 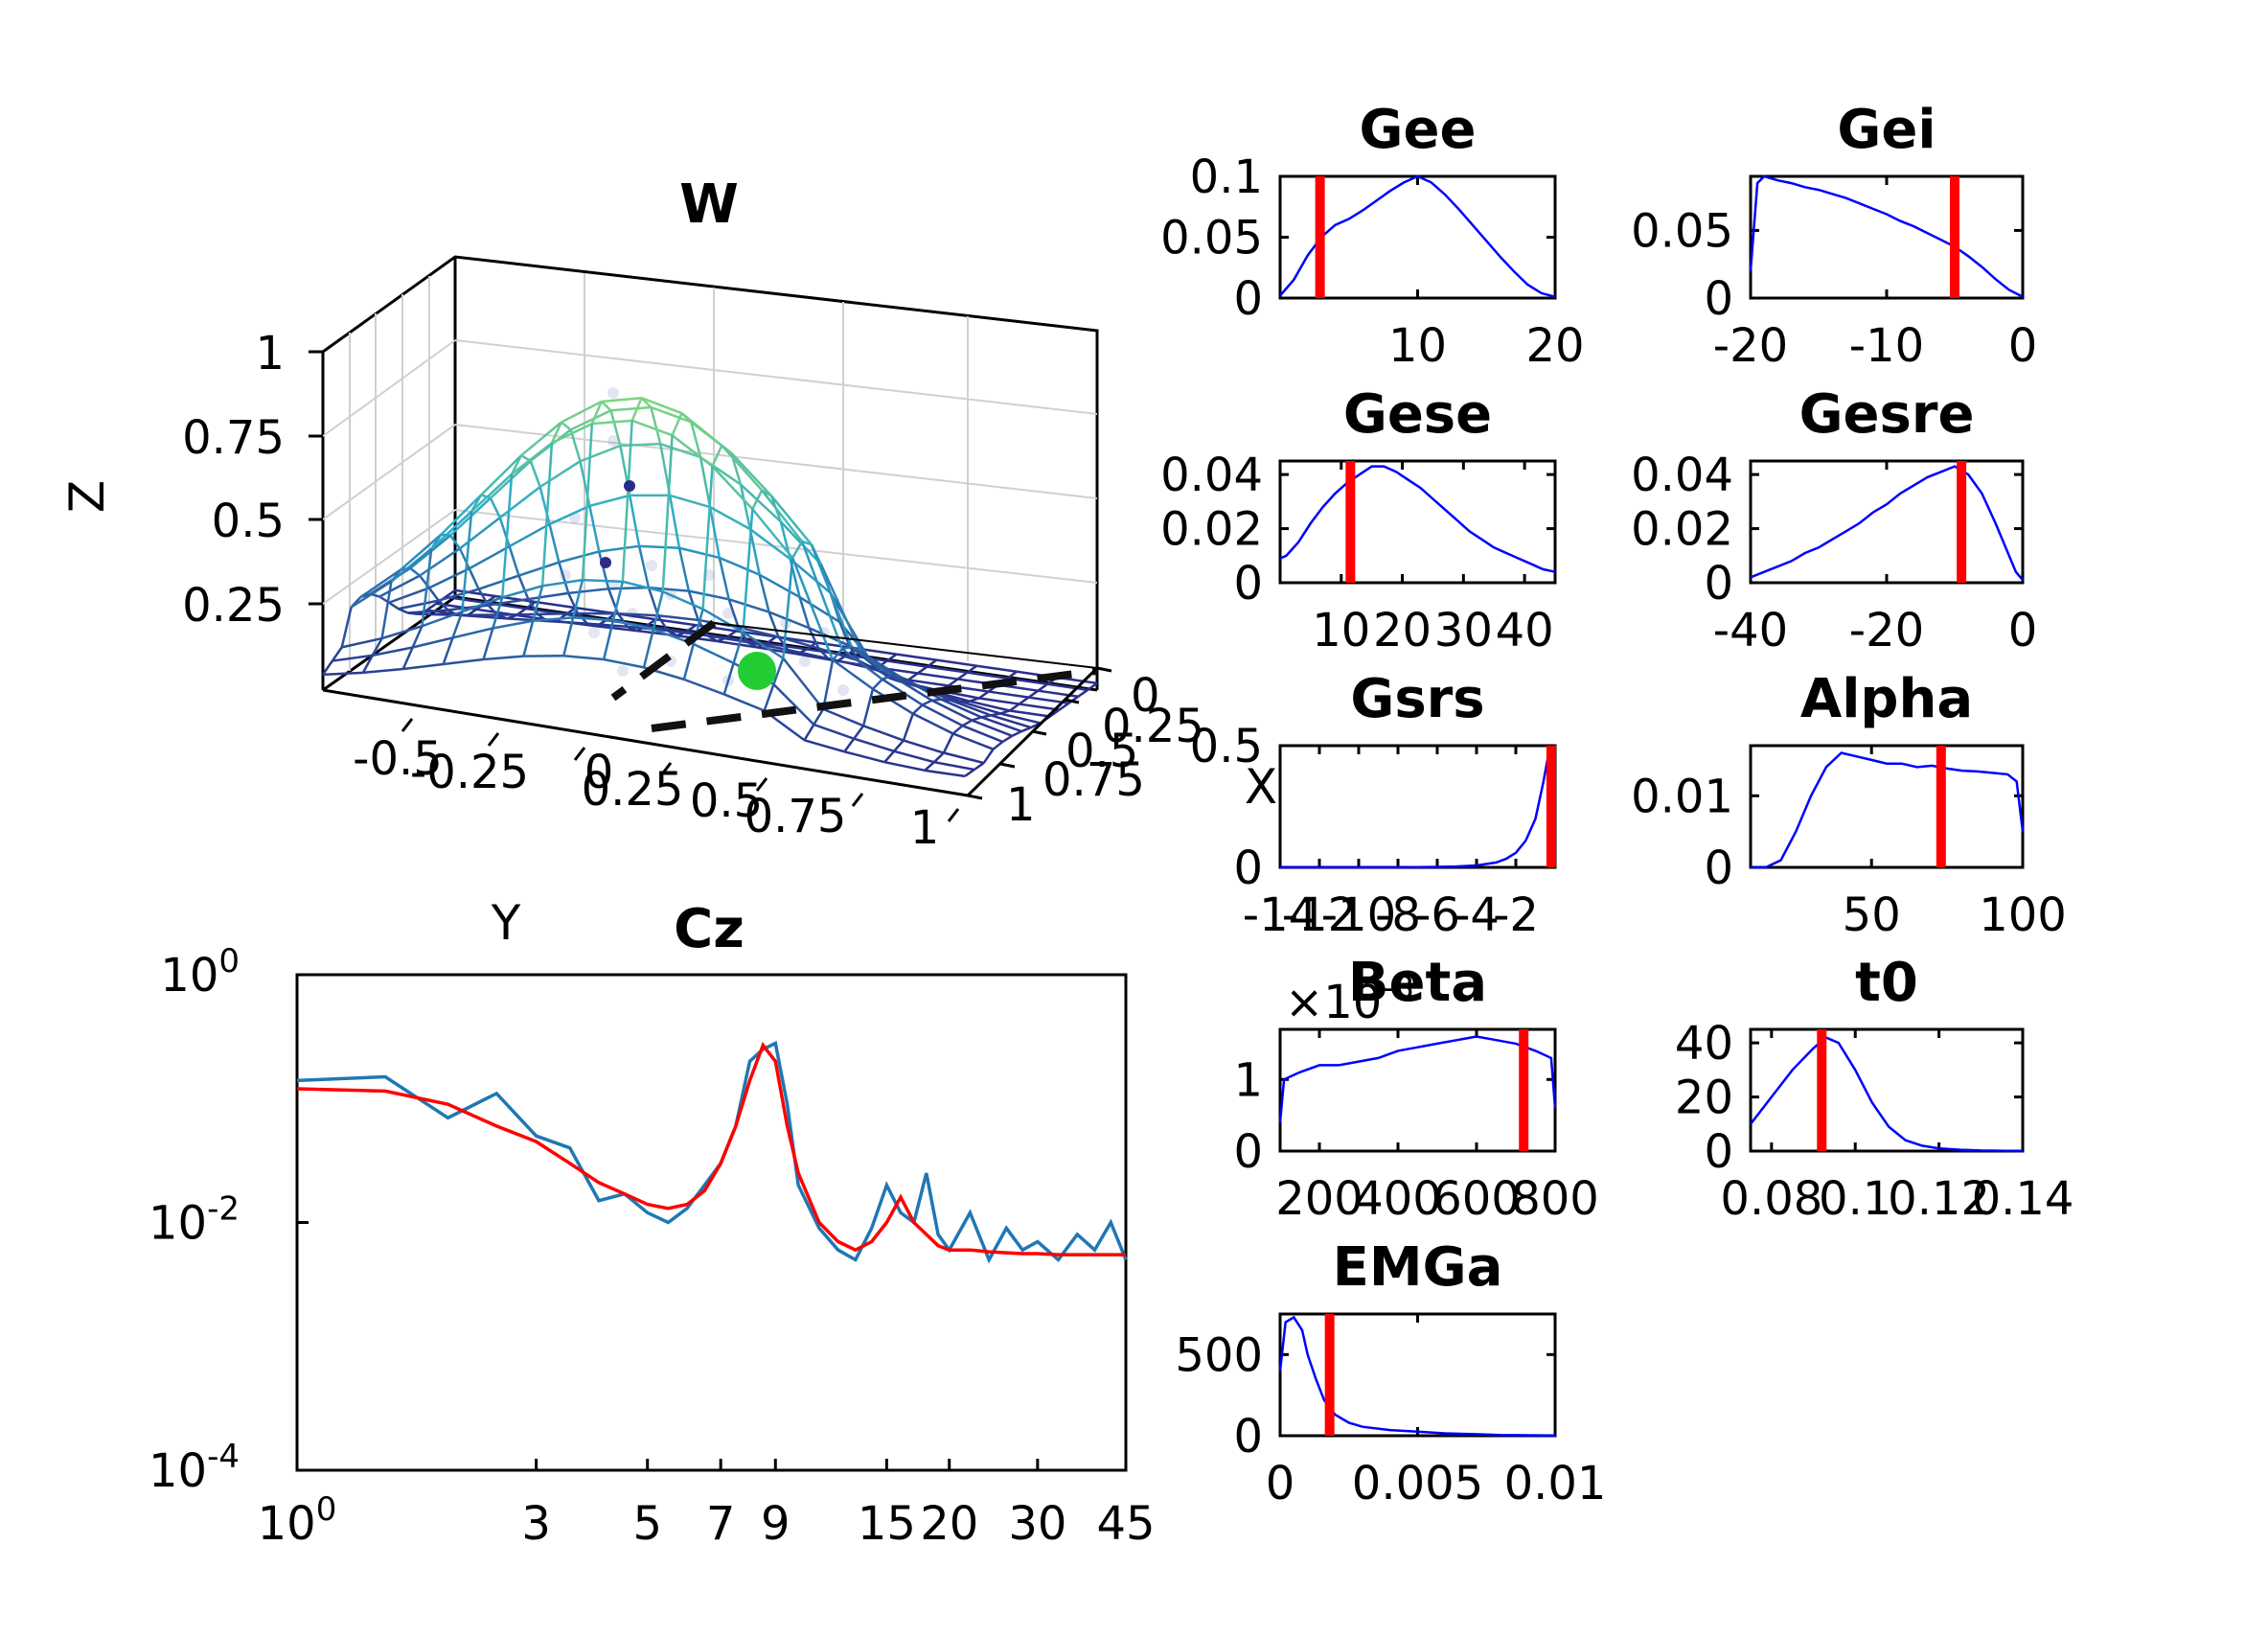 What do you see at coordinates (1021, 805) in the screenshot?
I see `w-x-tick-label: 1` at bounding box center [1021, 805].